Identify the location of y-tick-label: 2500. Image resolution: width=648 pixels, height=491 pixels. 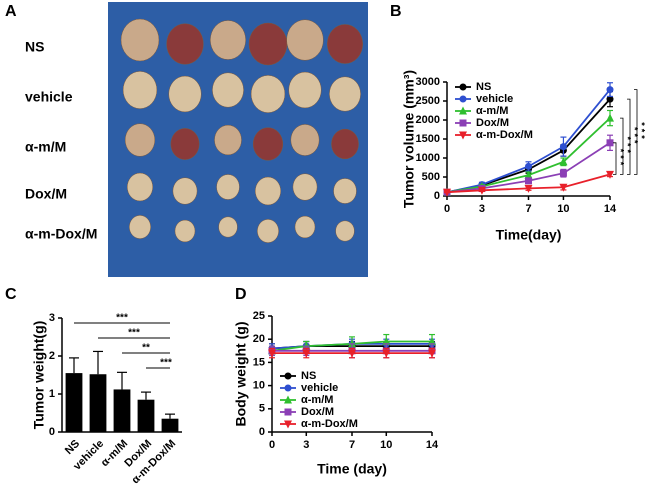
(428, 101).